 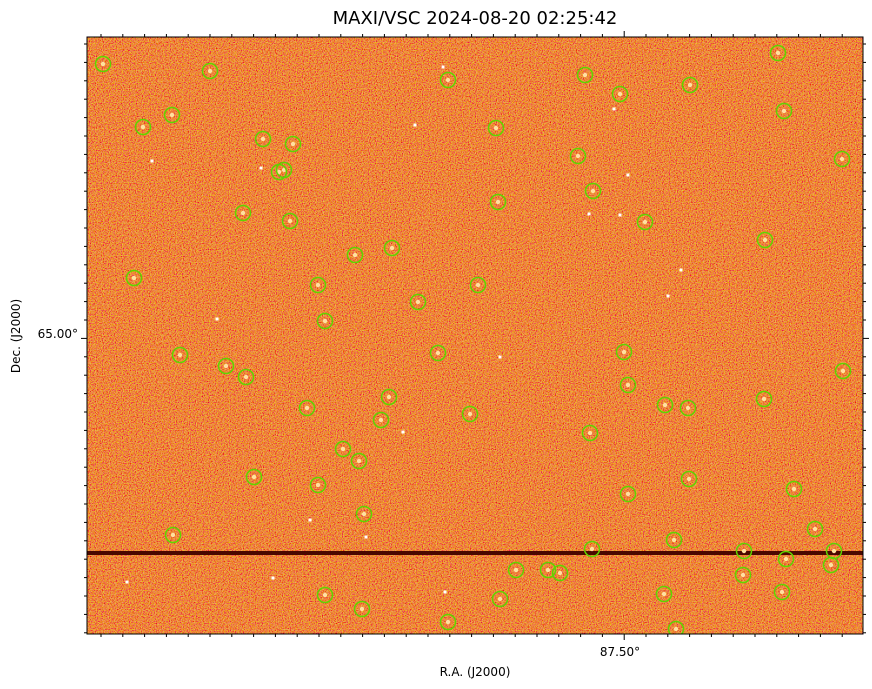 What do you see at coordinates (620, 652) in the screenshot?
I see `x-tick-label: 87.50°` at bounding box center [620, 652].